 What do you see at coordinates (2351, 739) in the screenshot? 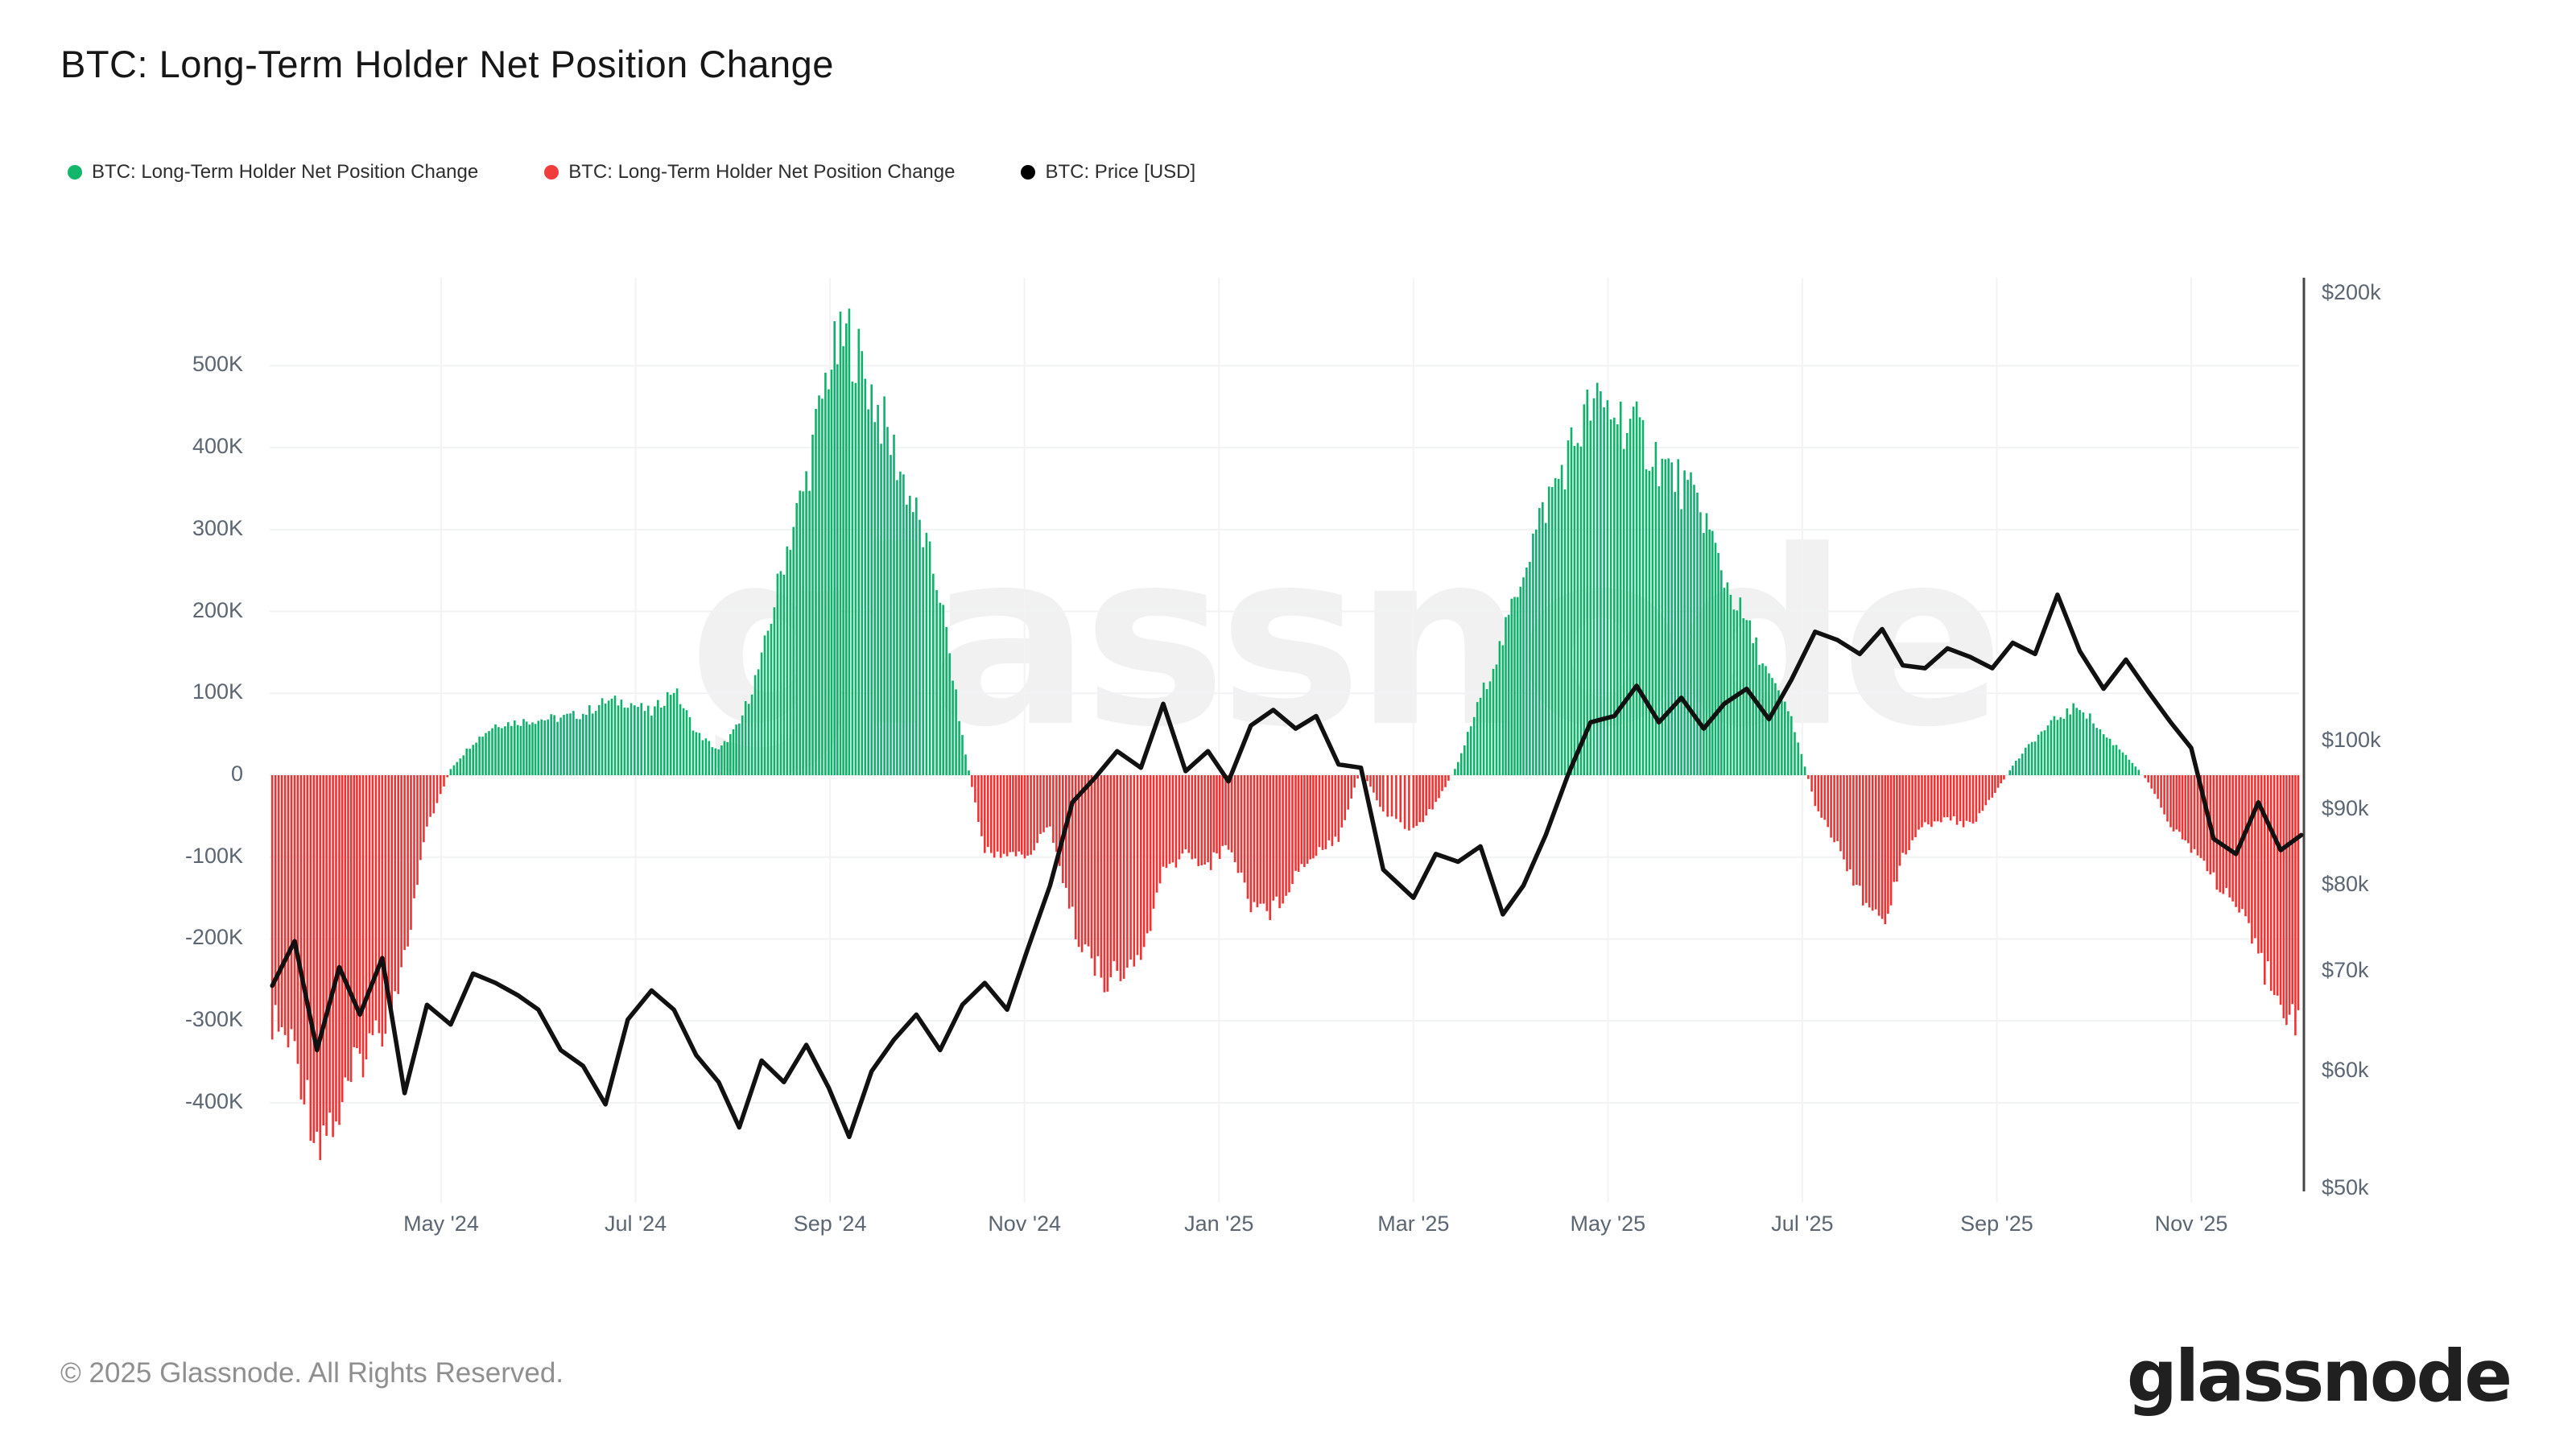
I see `y-right-tick: $100k` at bounding box center [2351, 739].